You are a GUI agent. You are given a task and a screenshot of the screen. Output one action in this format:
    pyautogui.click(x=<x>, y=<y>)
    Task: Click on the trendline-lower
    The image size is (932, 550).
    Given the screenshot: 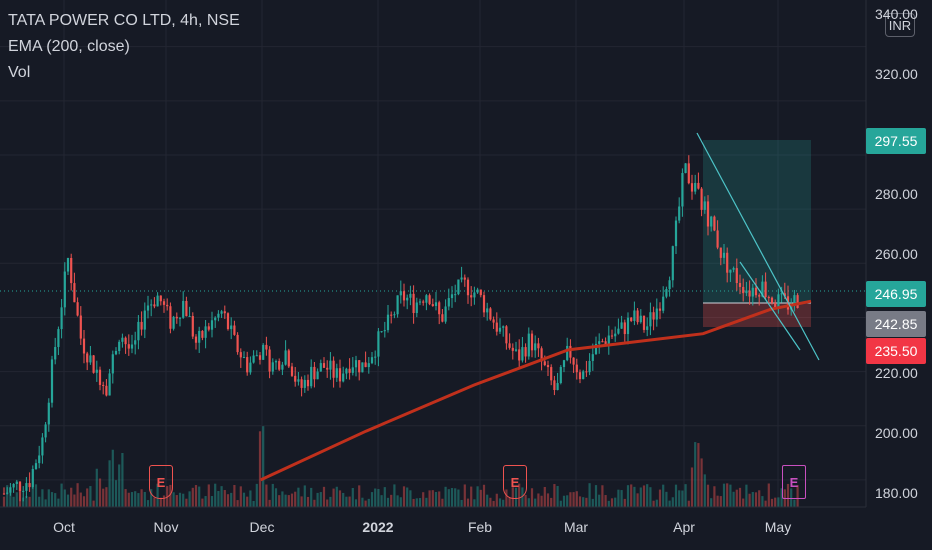 What is the action you would take?
    pyautogui.click(x=770, y=306)
    